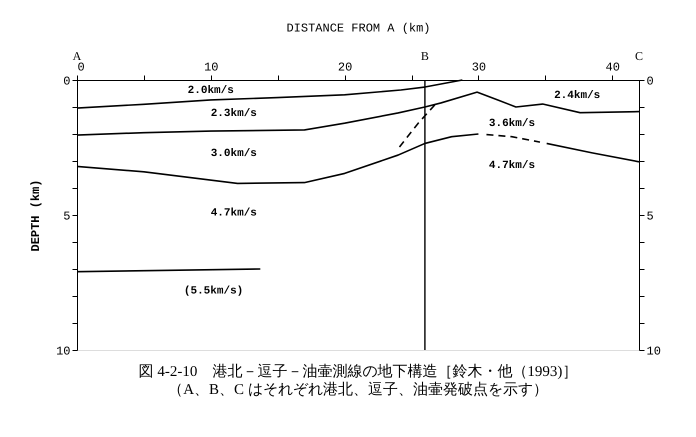 The height and width of the screenshot is (437, 696). Describe the element at coordinates (424, 56) in the screenshot. I see `ref-line-label: B` at that location.